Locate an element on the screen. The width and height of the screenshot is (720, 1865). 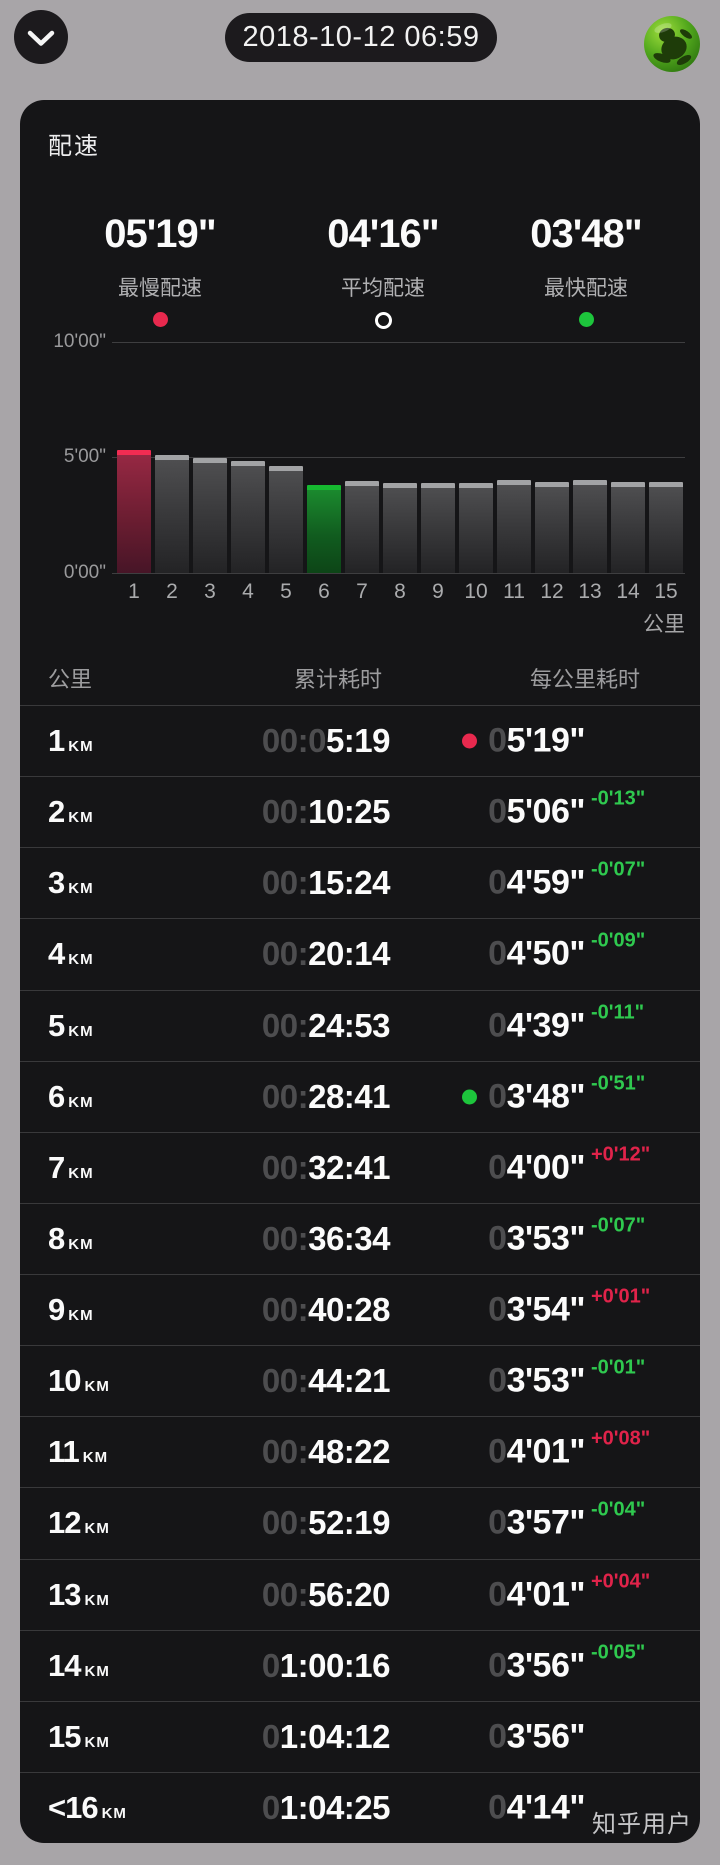
cumulative-time: 01:04:25 is located at coordinates (326, 1807).